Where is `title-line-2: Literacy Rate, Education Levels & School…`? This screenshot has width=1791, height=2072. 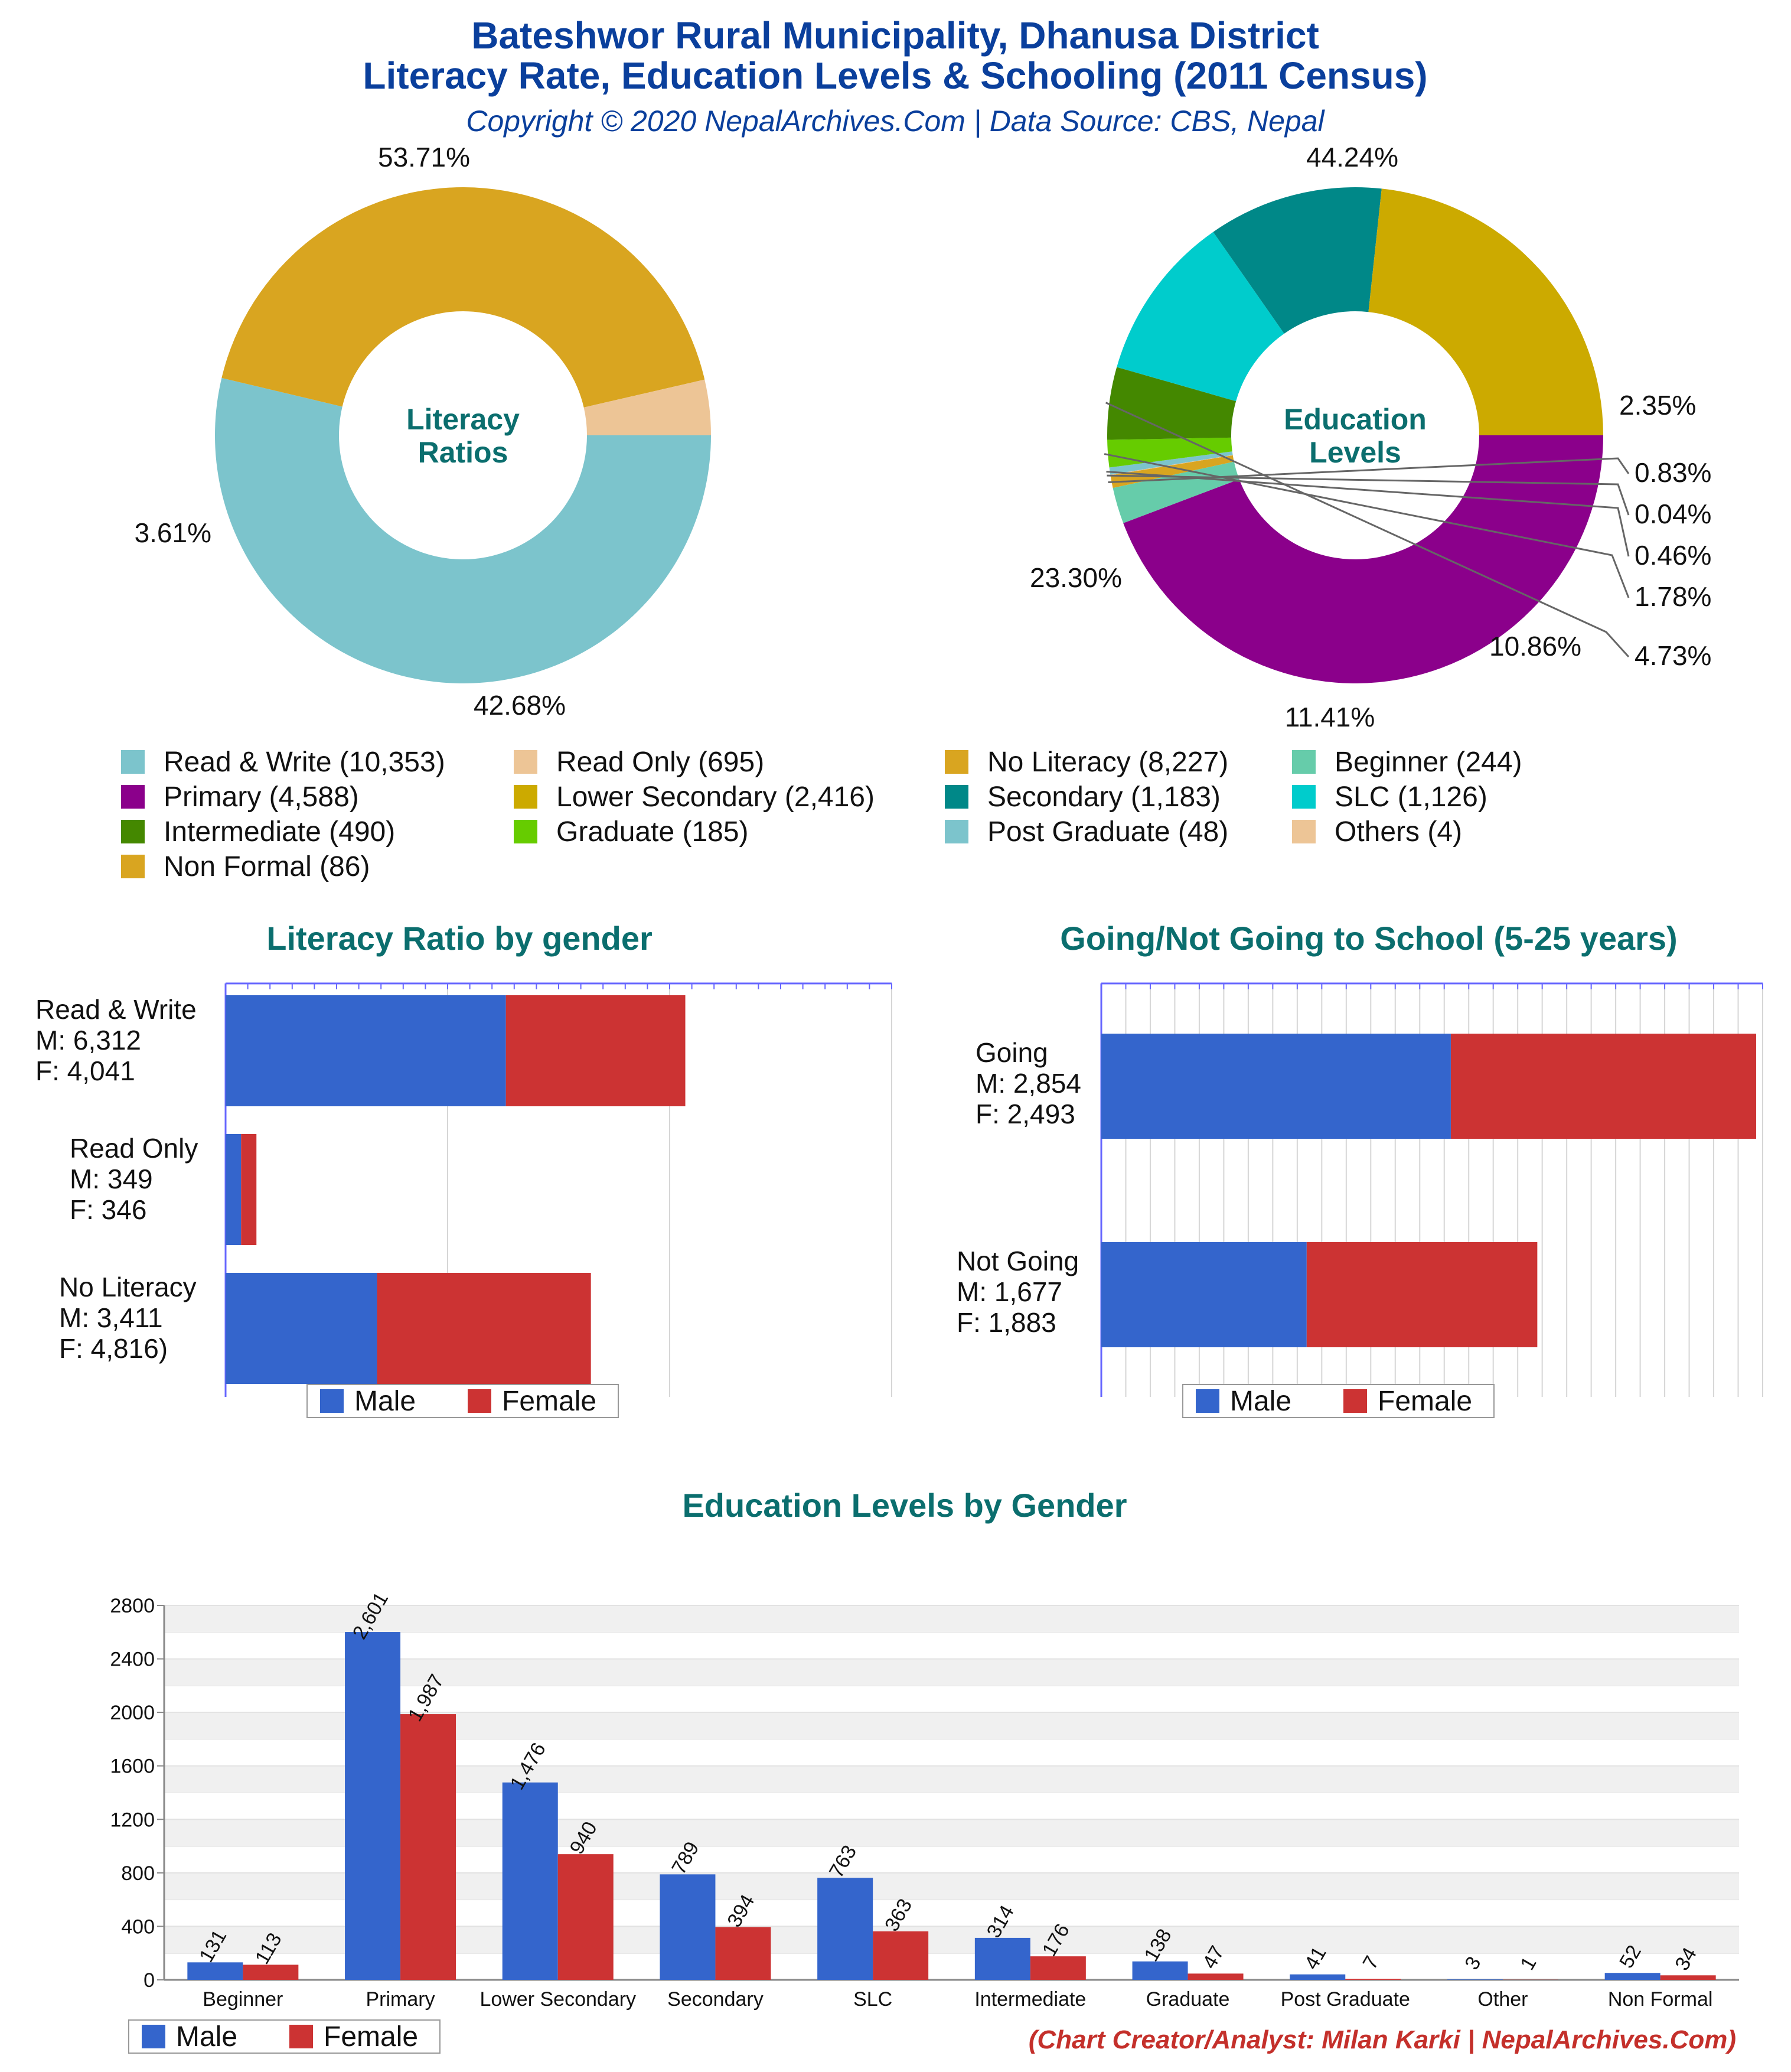 title-line-2: Literacy Rate, Education Levels & School… is located at coordinates (895, 75).